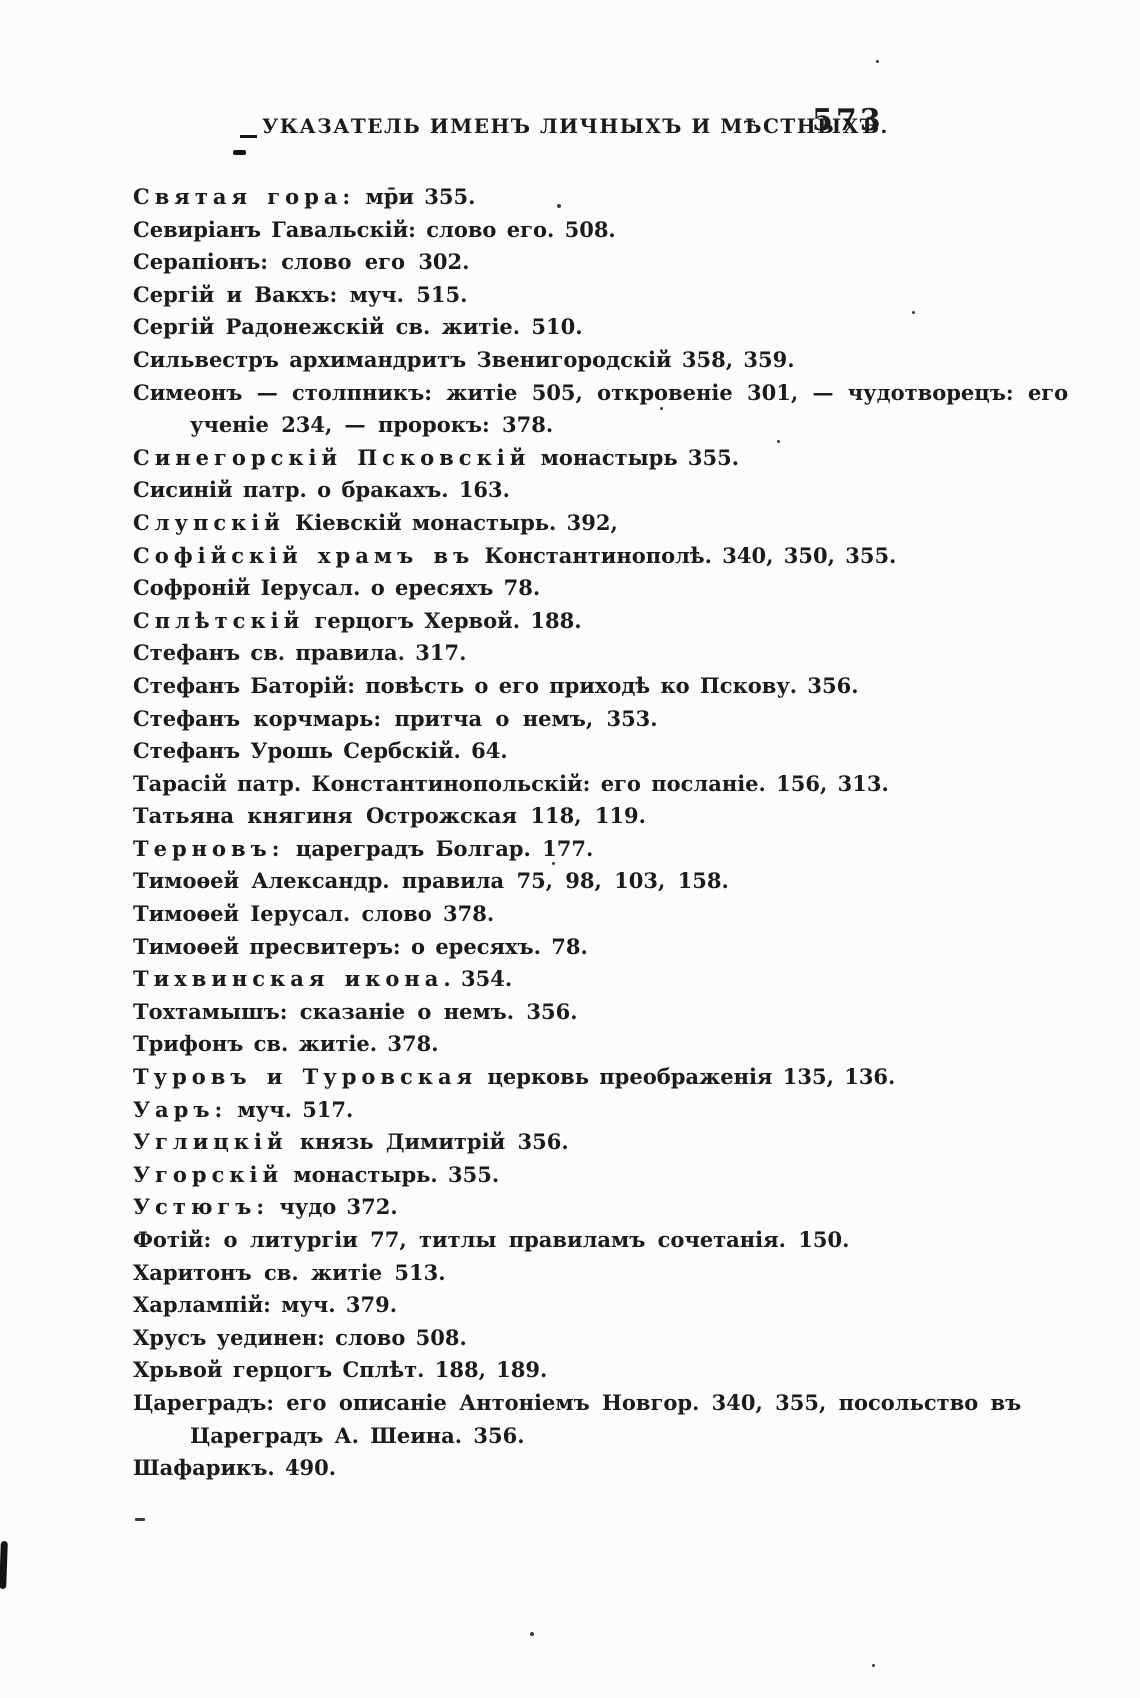  What do you see at coordinates (593, 653) in the screenshot?
I see `index-entry-line: Стефанъ св. правила. 317.` at bounding box center [593, 653].